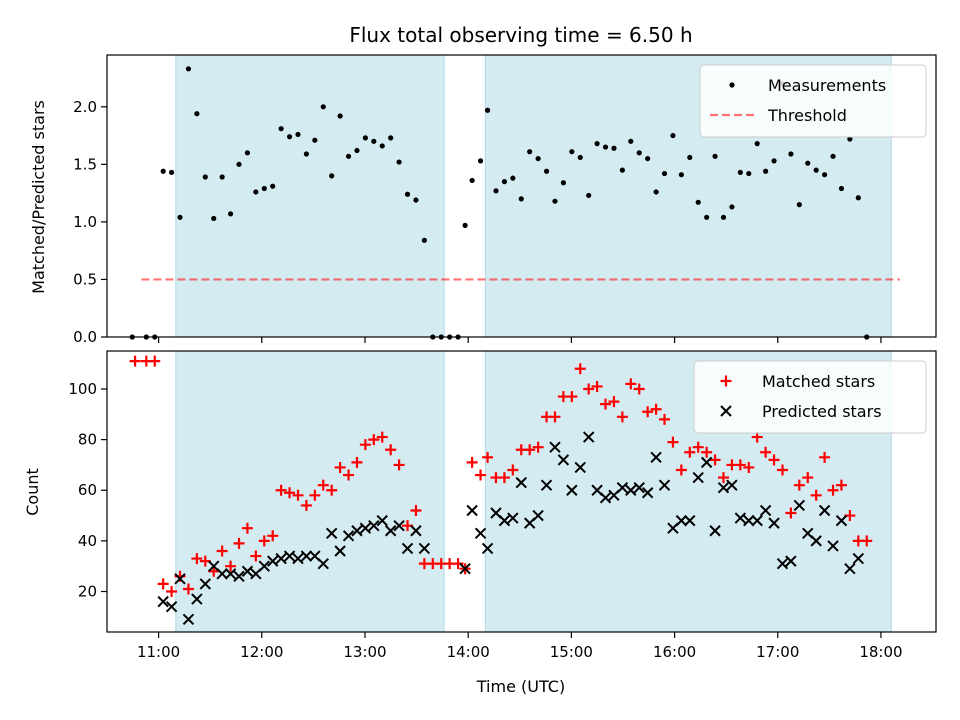 The height and width of the screenshot is (720, 960). What do you see at coordinates (87, 490) in the screenshot?
I see `y-tick-label: 60` at bounding box center [87, 490].